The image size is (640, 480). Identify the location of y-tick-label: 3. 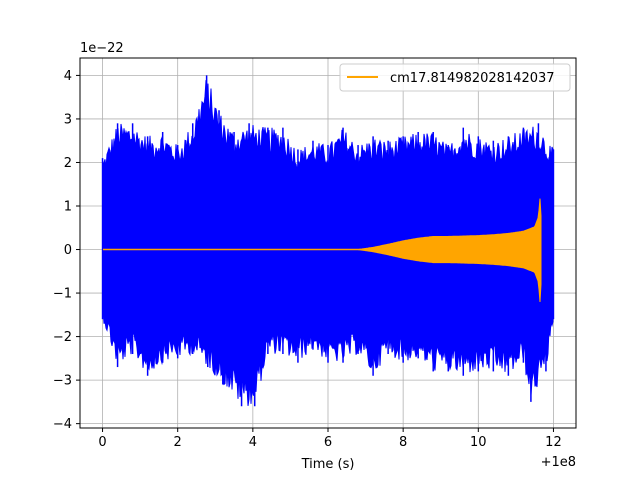
(68, 119).